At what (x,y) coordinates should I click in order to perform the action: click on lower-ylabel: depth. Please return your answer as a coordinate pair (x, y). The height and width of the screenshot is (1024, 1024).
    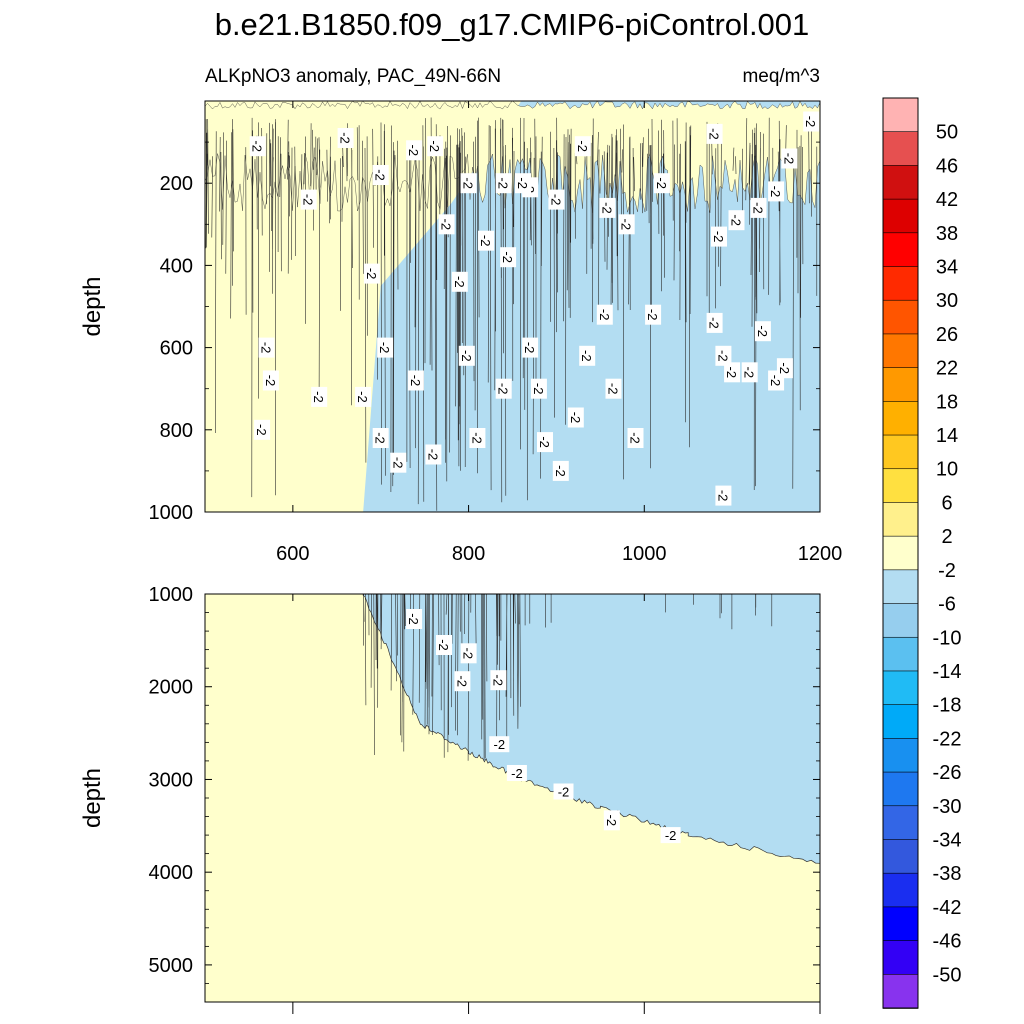
    Looking at the image, I should click on (92, 798).